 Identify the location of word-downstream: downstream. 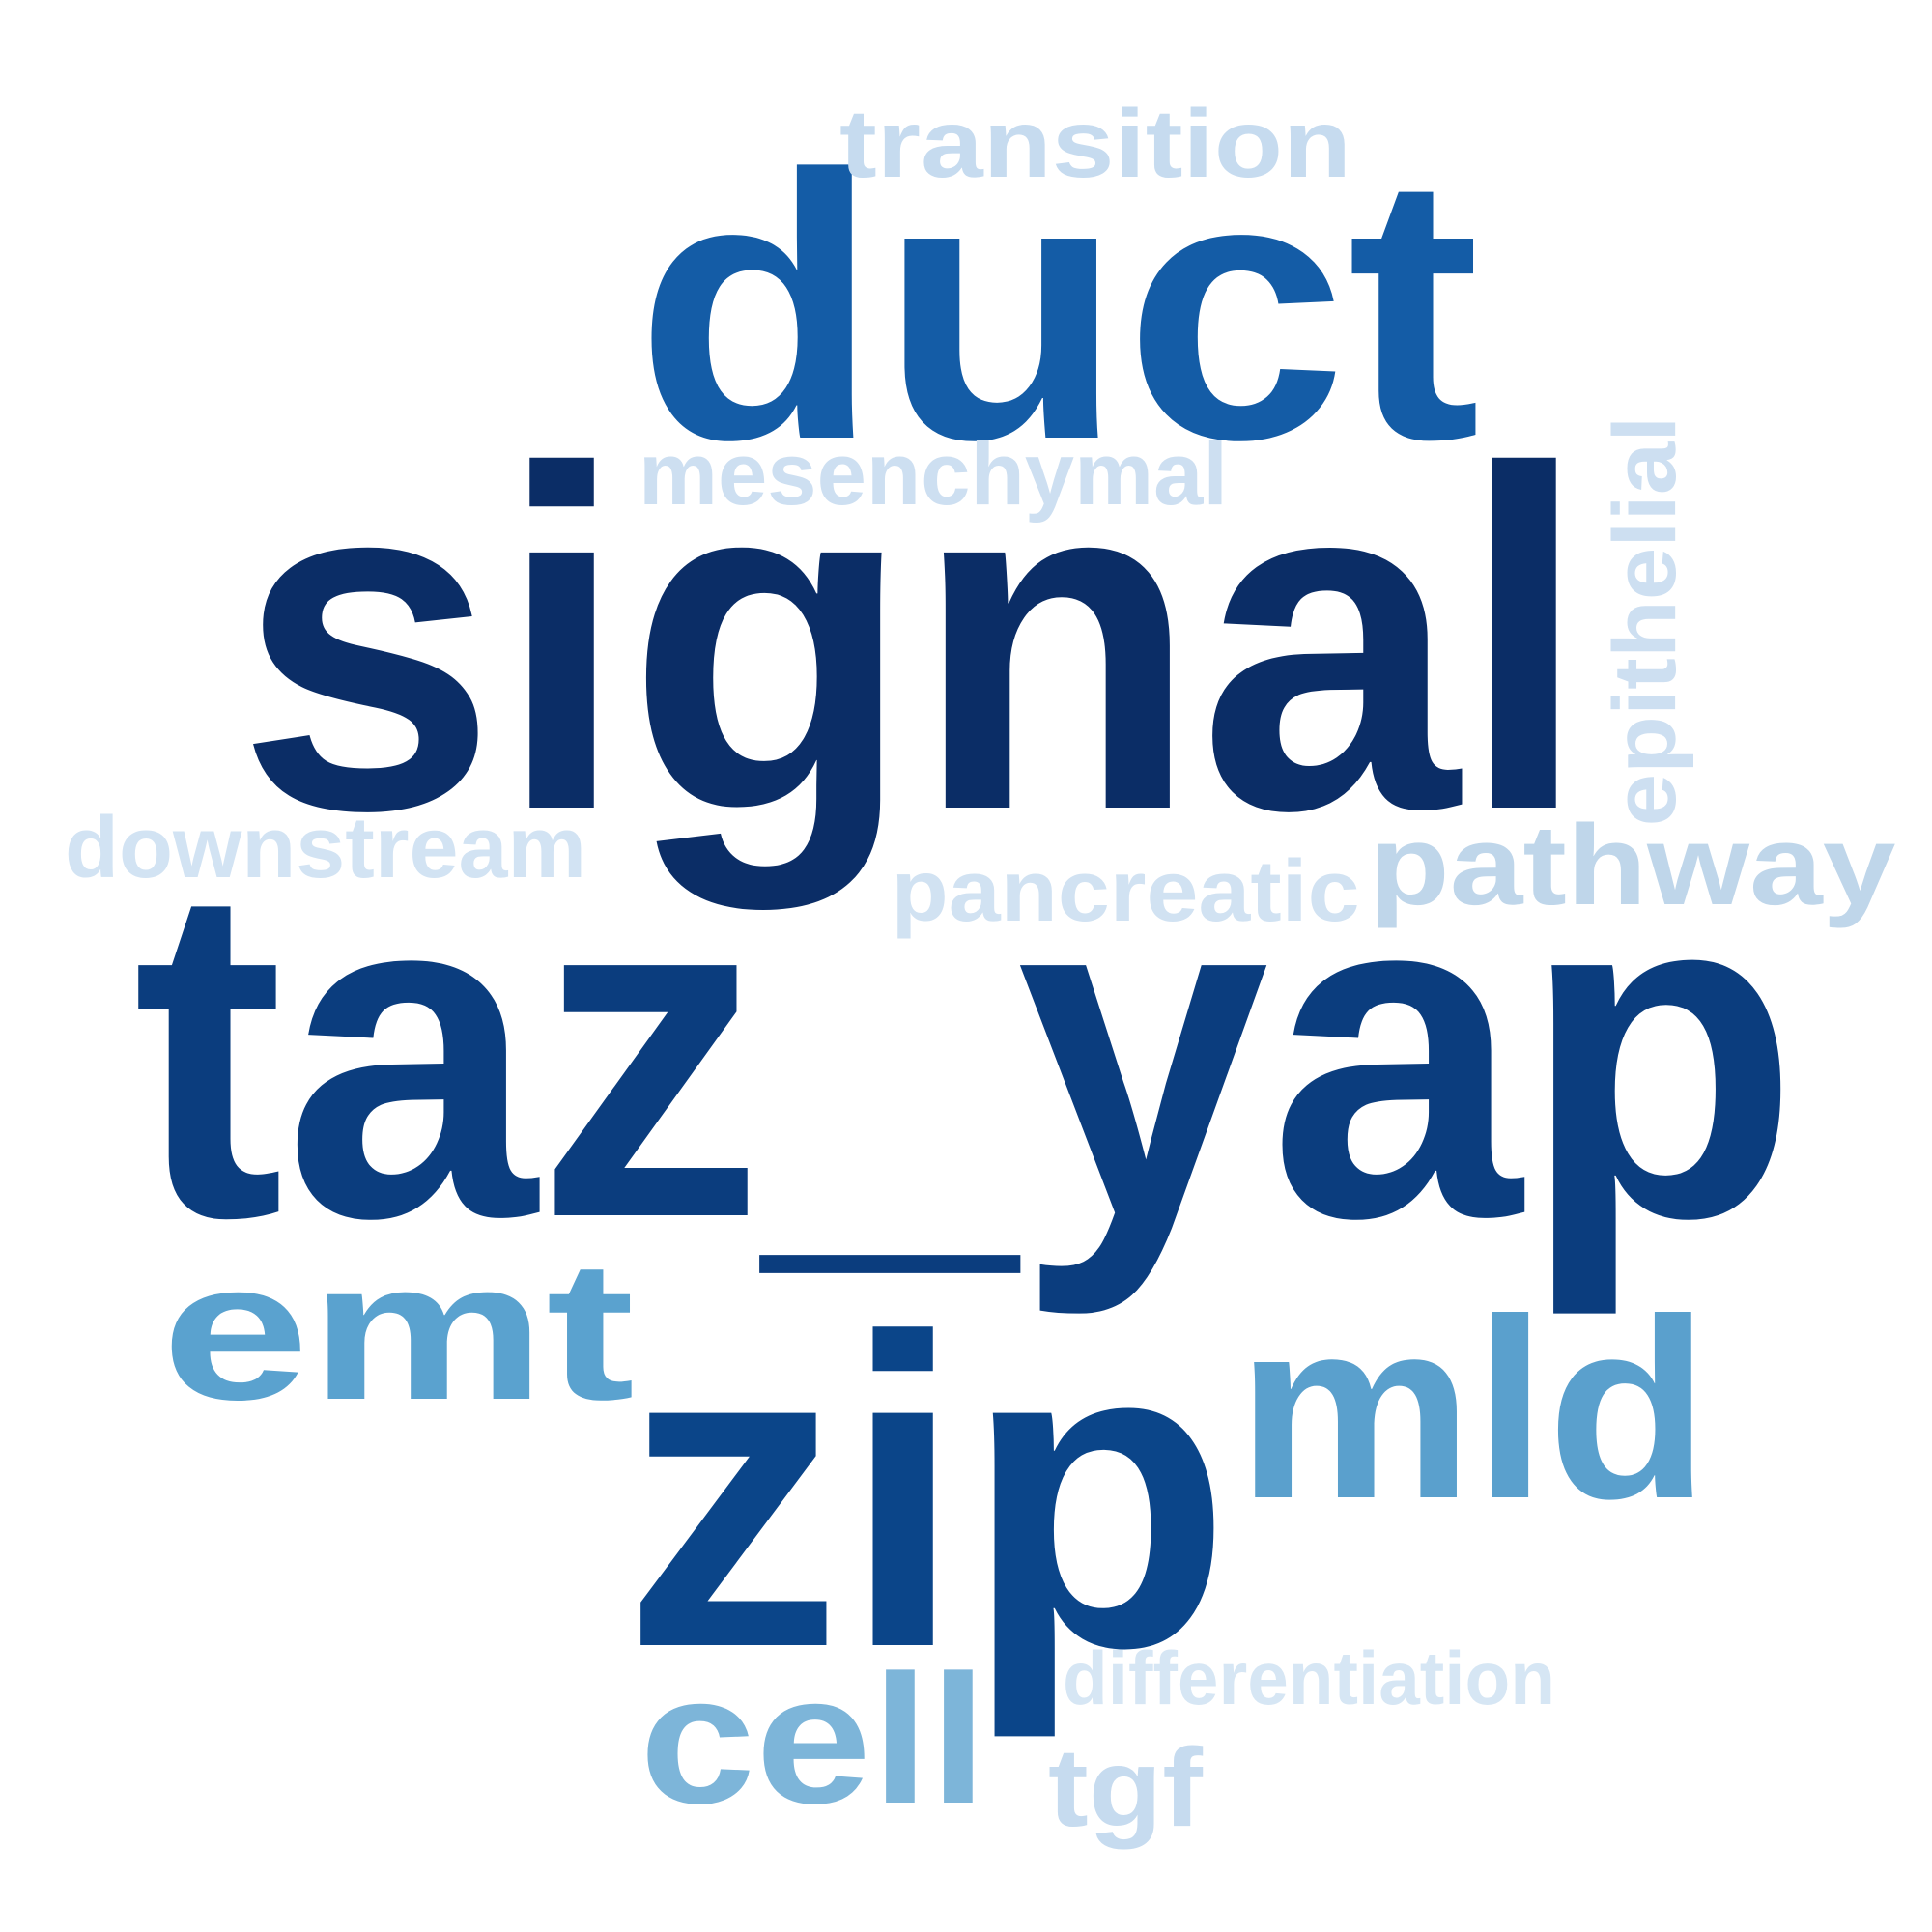
(325, 848).